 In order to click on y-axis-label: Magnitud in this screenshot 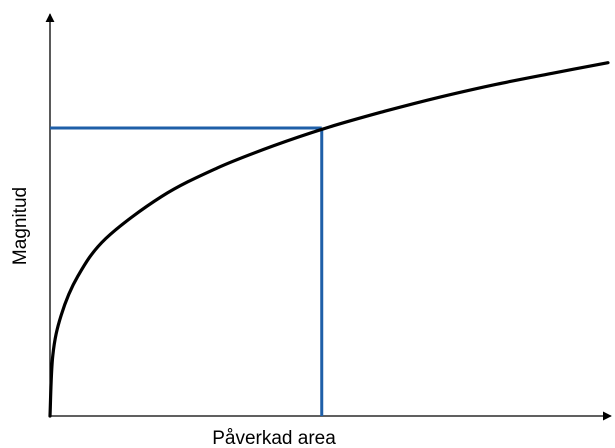, I will do `click(20, 226)`.